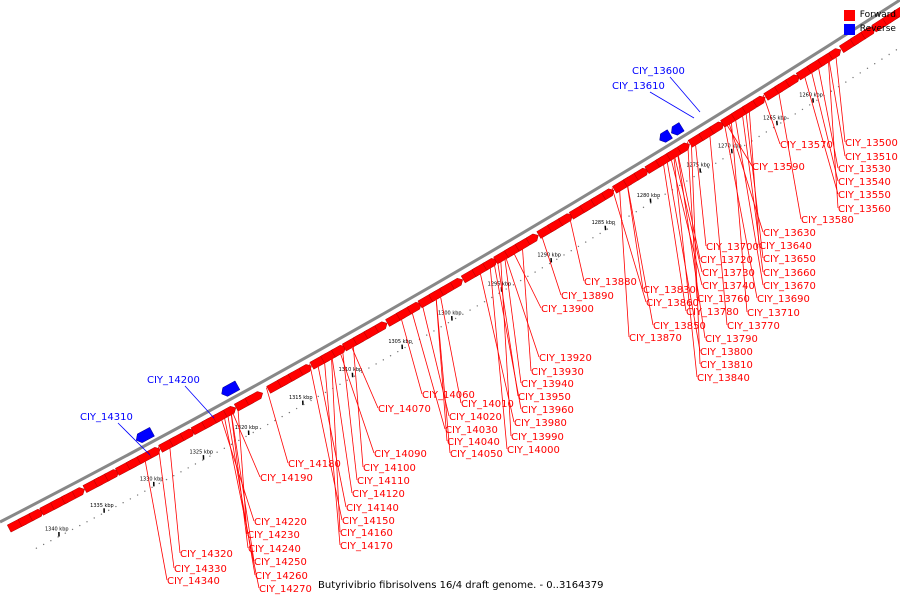  I want to click on forward-gene-label: CIY_14030, so click(471, 430).